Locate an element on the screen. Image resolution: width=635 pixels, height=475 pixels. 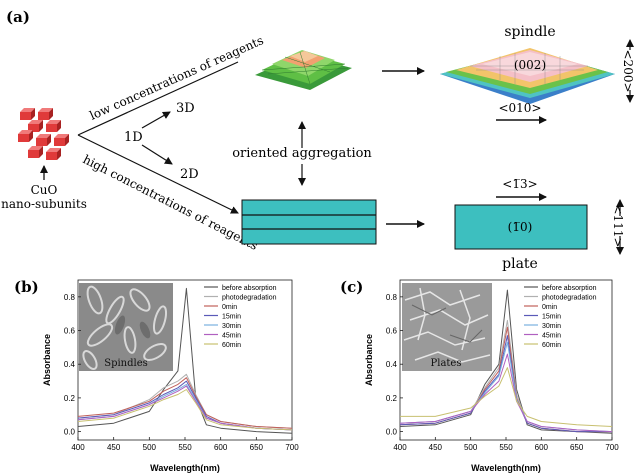
chart-b-legend-label: 30min is located at coordinates (231, 326).